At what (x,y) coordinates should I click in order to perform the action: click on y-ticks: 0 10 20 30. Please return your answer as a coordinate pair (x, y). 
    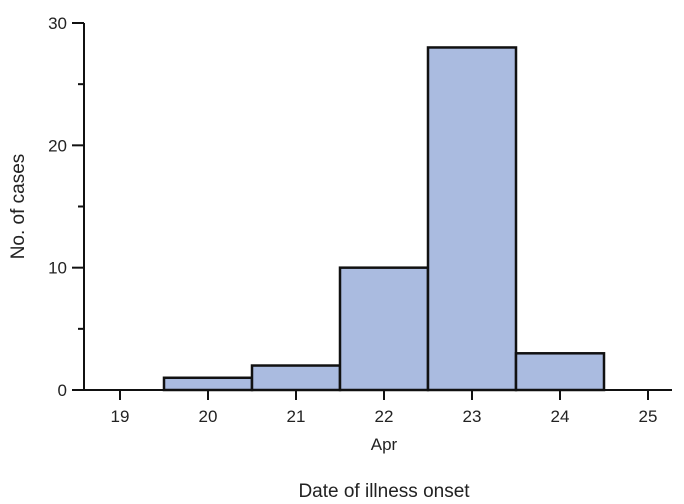
    Looking at the image, I should click on (66, 207).